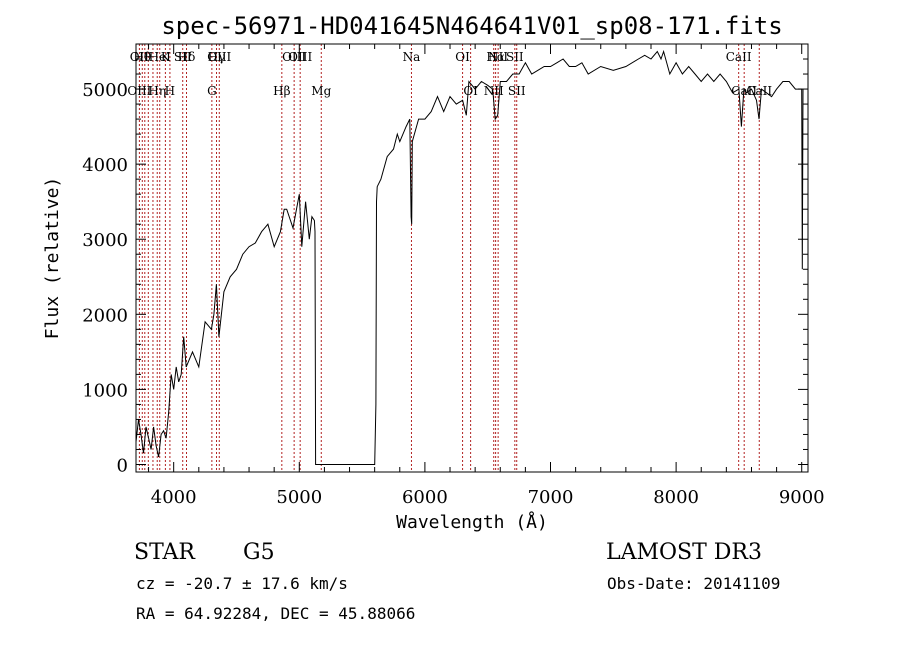 The height and width of the screenshot is (649, 900). Describe the element at coordinates (676, 497) in the screenshot. I see `x-tick-label: 8000` at that location.